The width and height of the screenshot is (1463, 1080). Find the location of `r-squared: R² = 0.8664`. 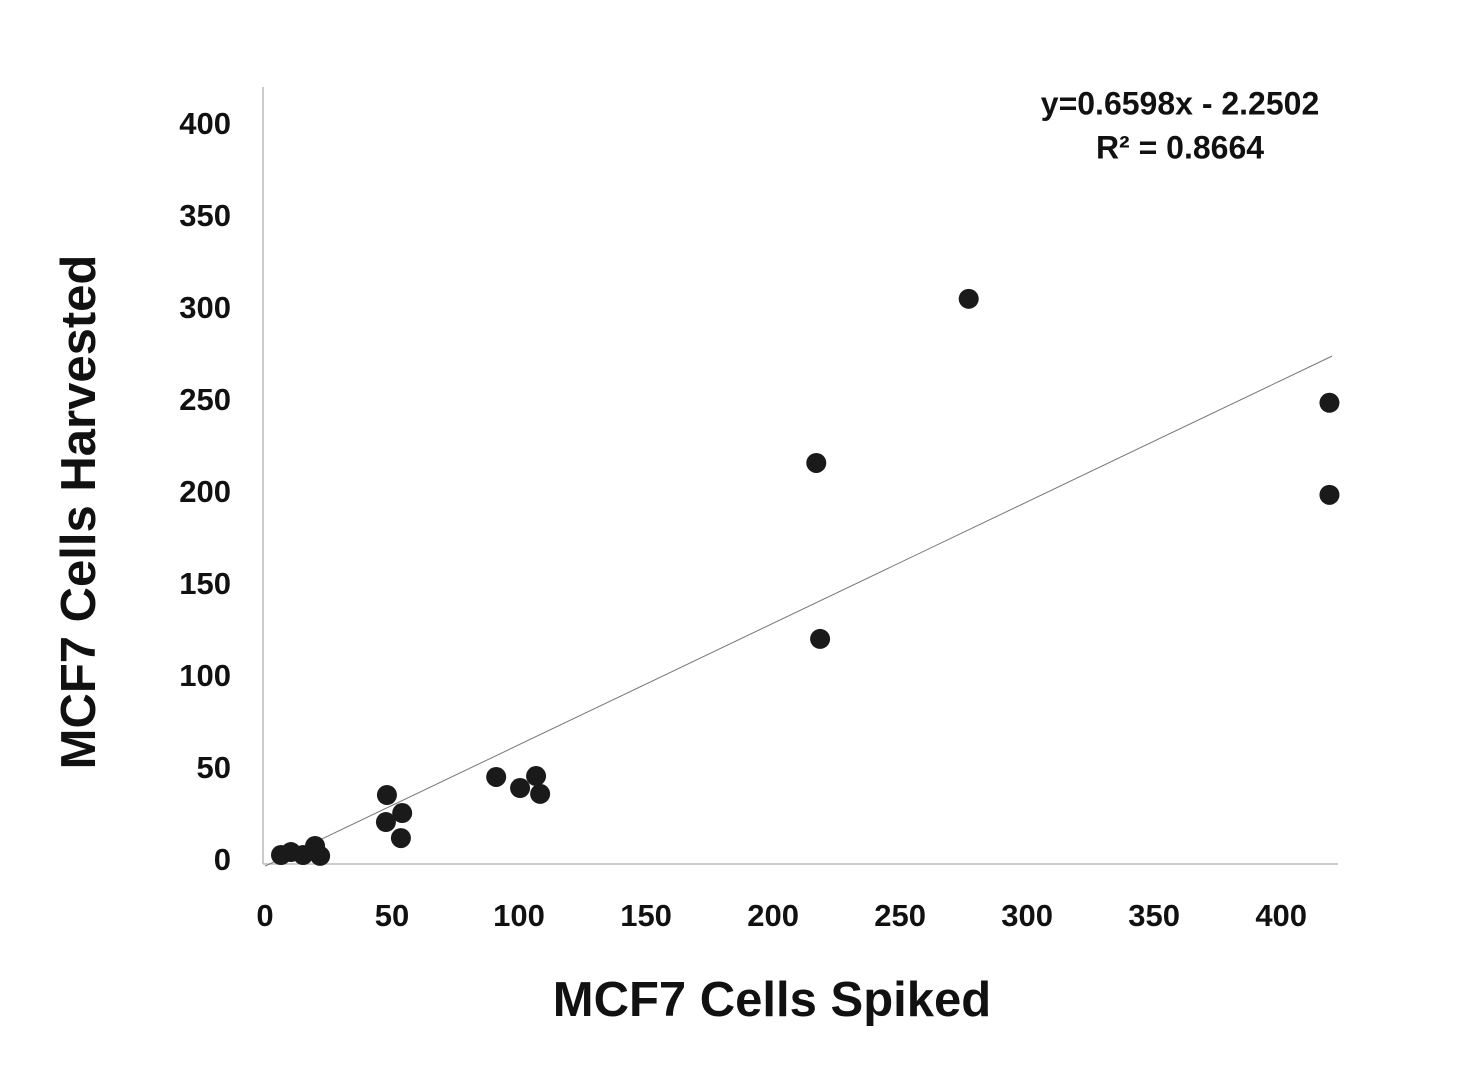

r-squared: R² = 0.8664 is located at coordinates (1180, 147).